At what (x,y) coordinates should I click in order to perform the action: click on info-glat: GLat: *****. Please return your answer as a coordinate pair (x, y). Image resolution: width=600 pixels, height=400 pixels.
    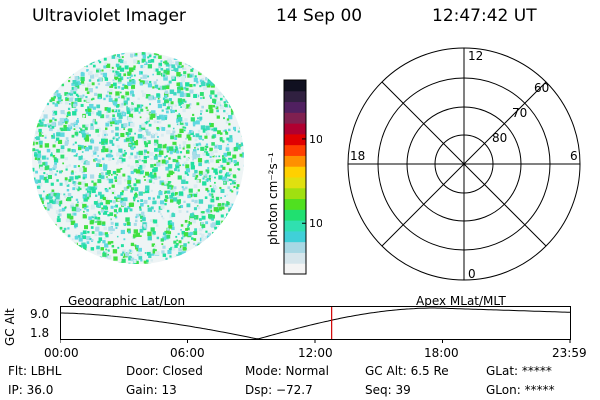
    Looking at the image, I should click on (519, 371).